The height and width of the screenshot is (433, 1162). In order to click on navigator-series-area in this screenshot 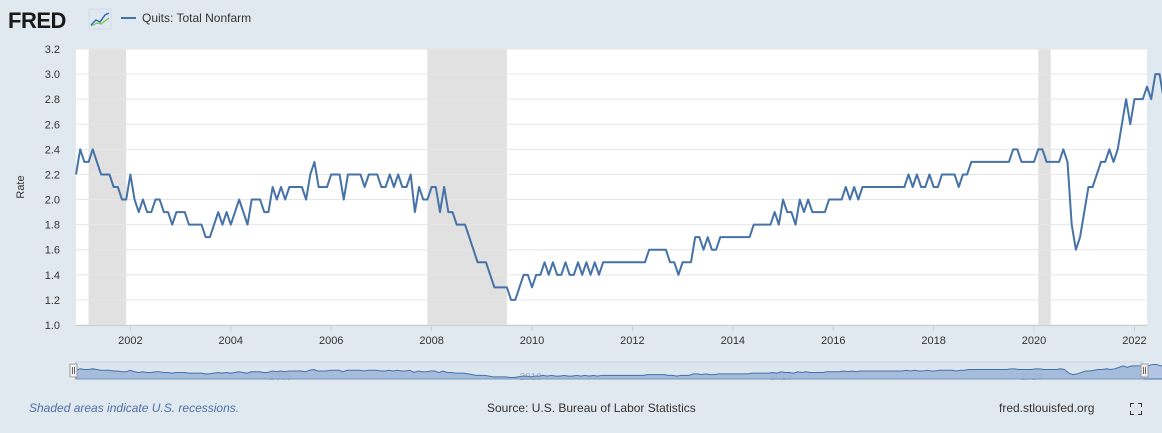, I will do `click(618, 371)`.